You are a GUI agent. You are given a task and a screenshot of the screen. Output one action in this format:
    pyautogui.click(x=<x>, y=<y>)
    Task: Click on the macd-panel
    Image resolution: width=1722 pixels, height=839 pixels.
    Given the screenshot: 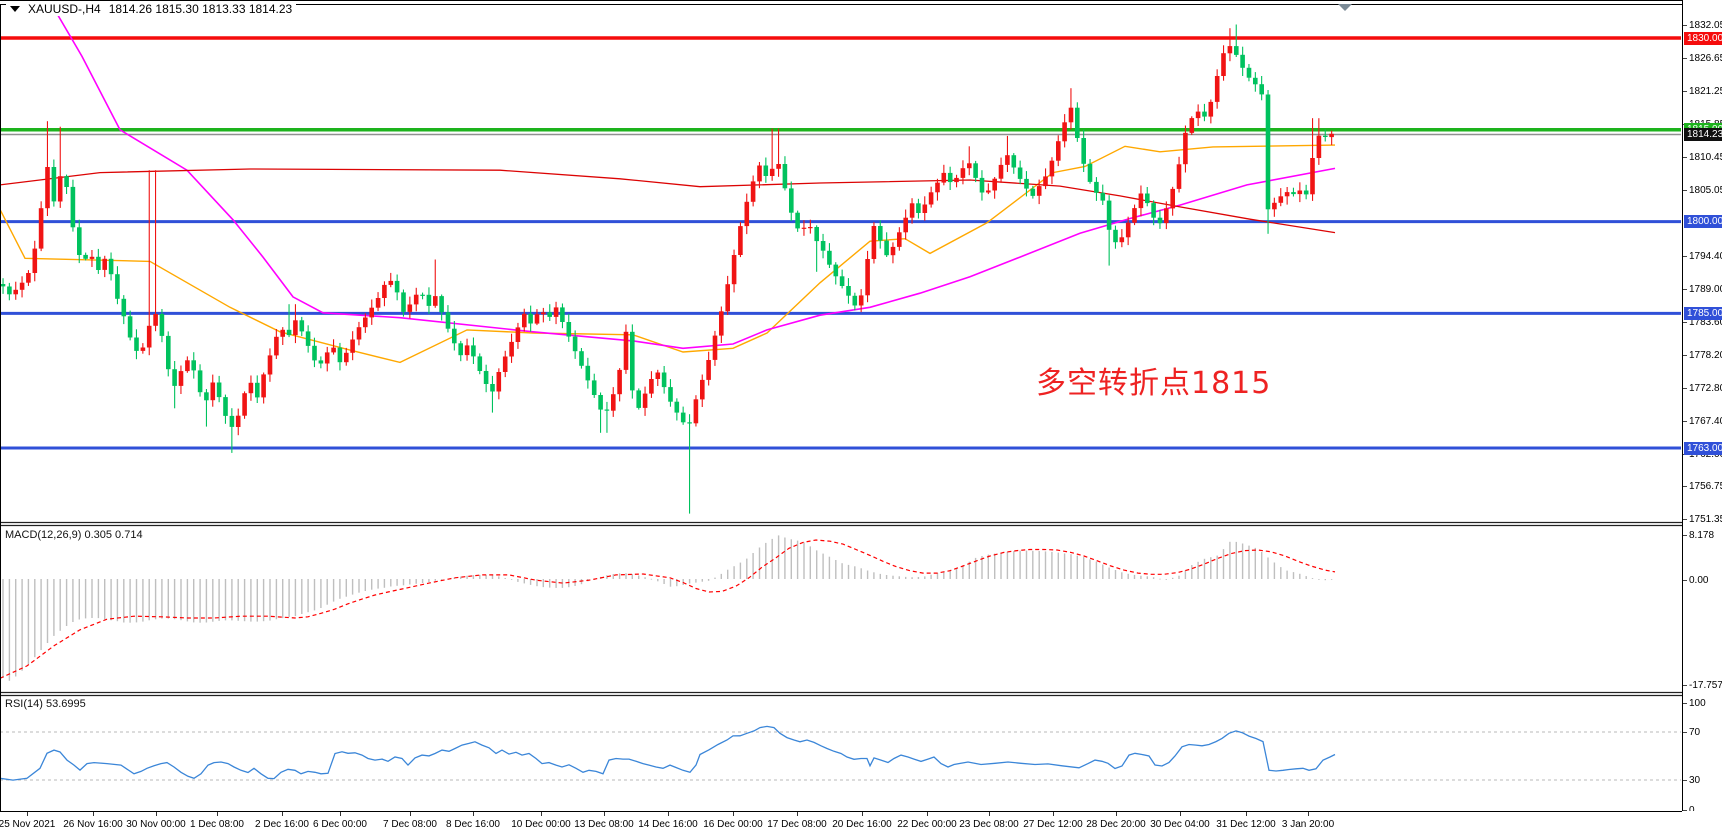 What is the action you would take?
    pyautogui.click(x=668, y=608)
    